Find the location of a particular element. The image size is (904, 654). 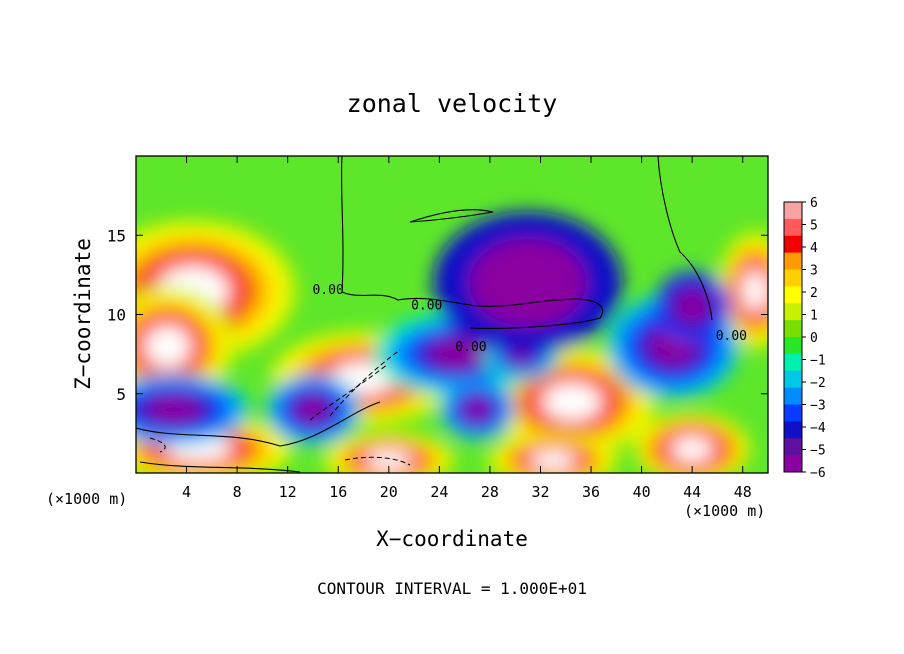

x-tick-label-36: 36 is located at coordinates (591, 492).